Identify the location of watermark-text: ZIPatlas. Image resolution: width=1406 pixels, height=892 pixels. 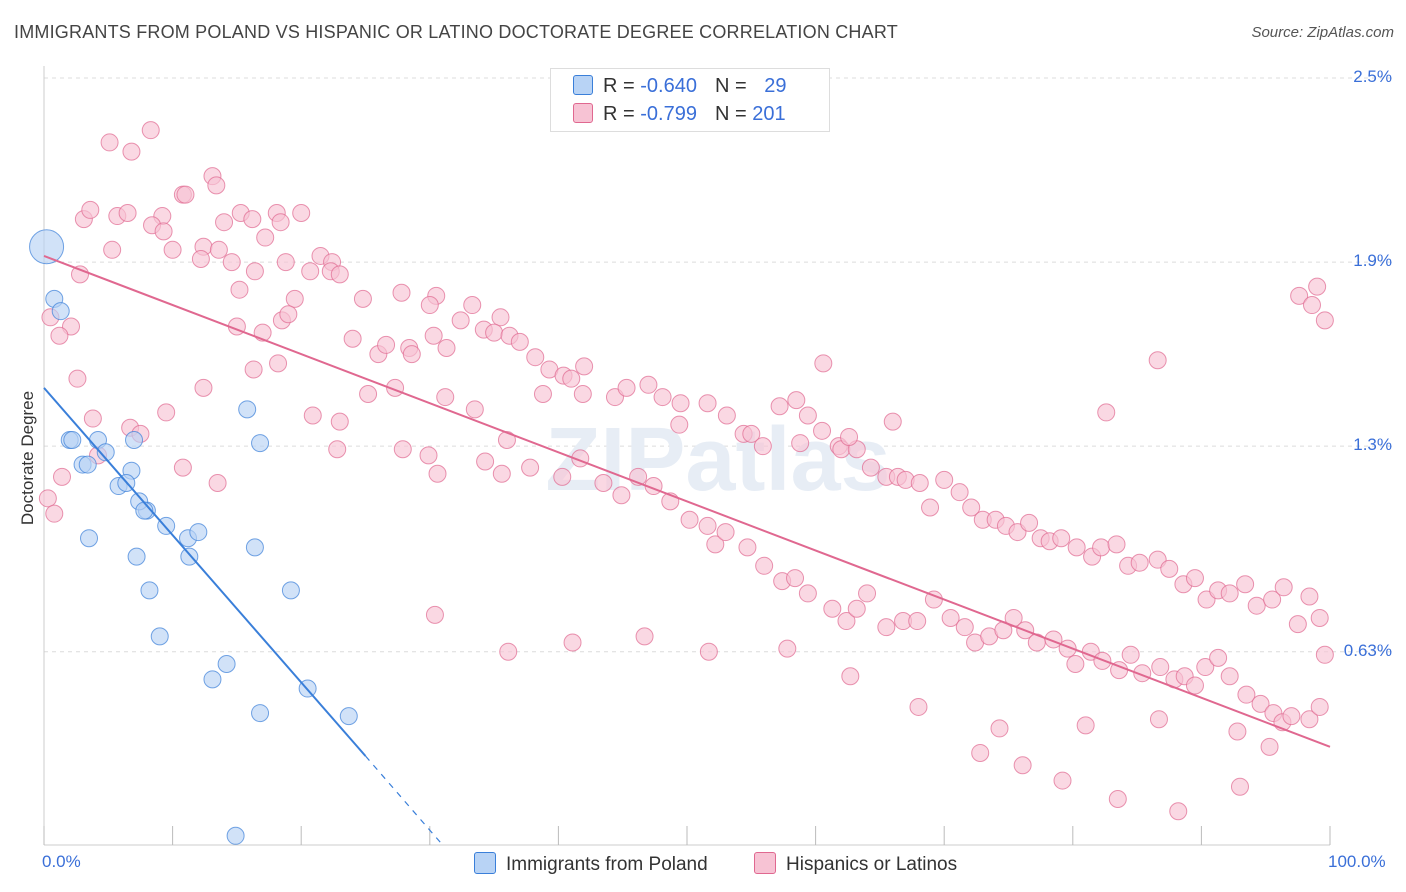
(717, 460).